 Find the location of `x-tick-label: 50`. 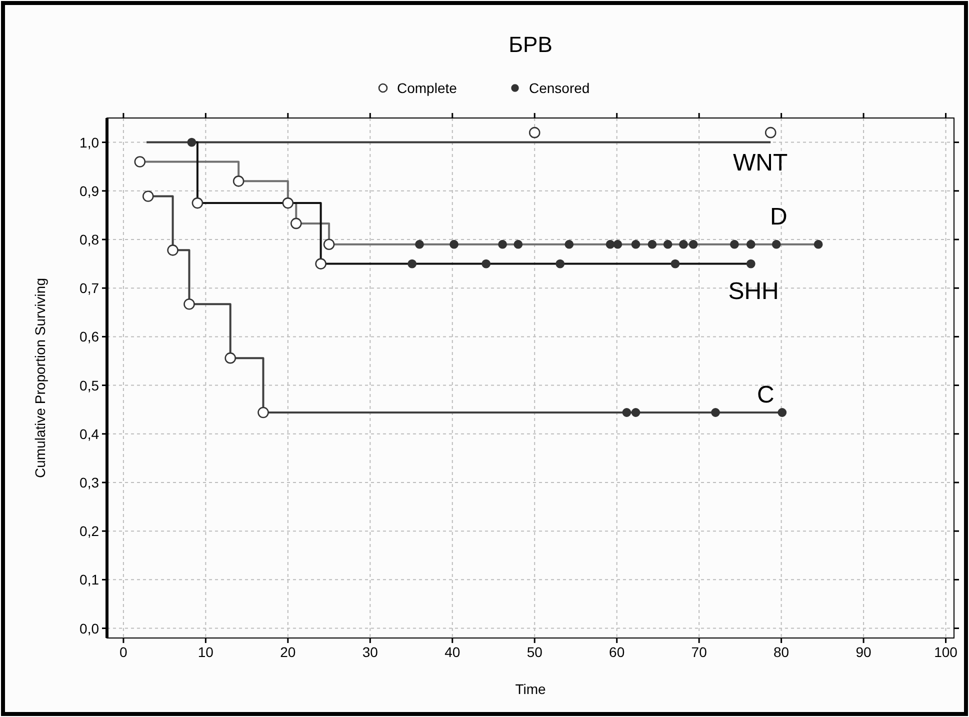

x-tick-label: 50 is located at coordinates (534, 652).